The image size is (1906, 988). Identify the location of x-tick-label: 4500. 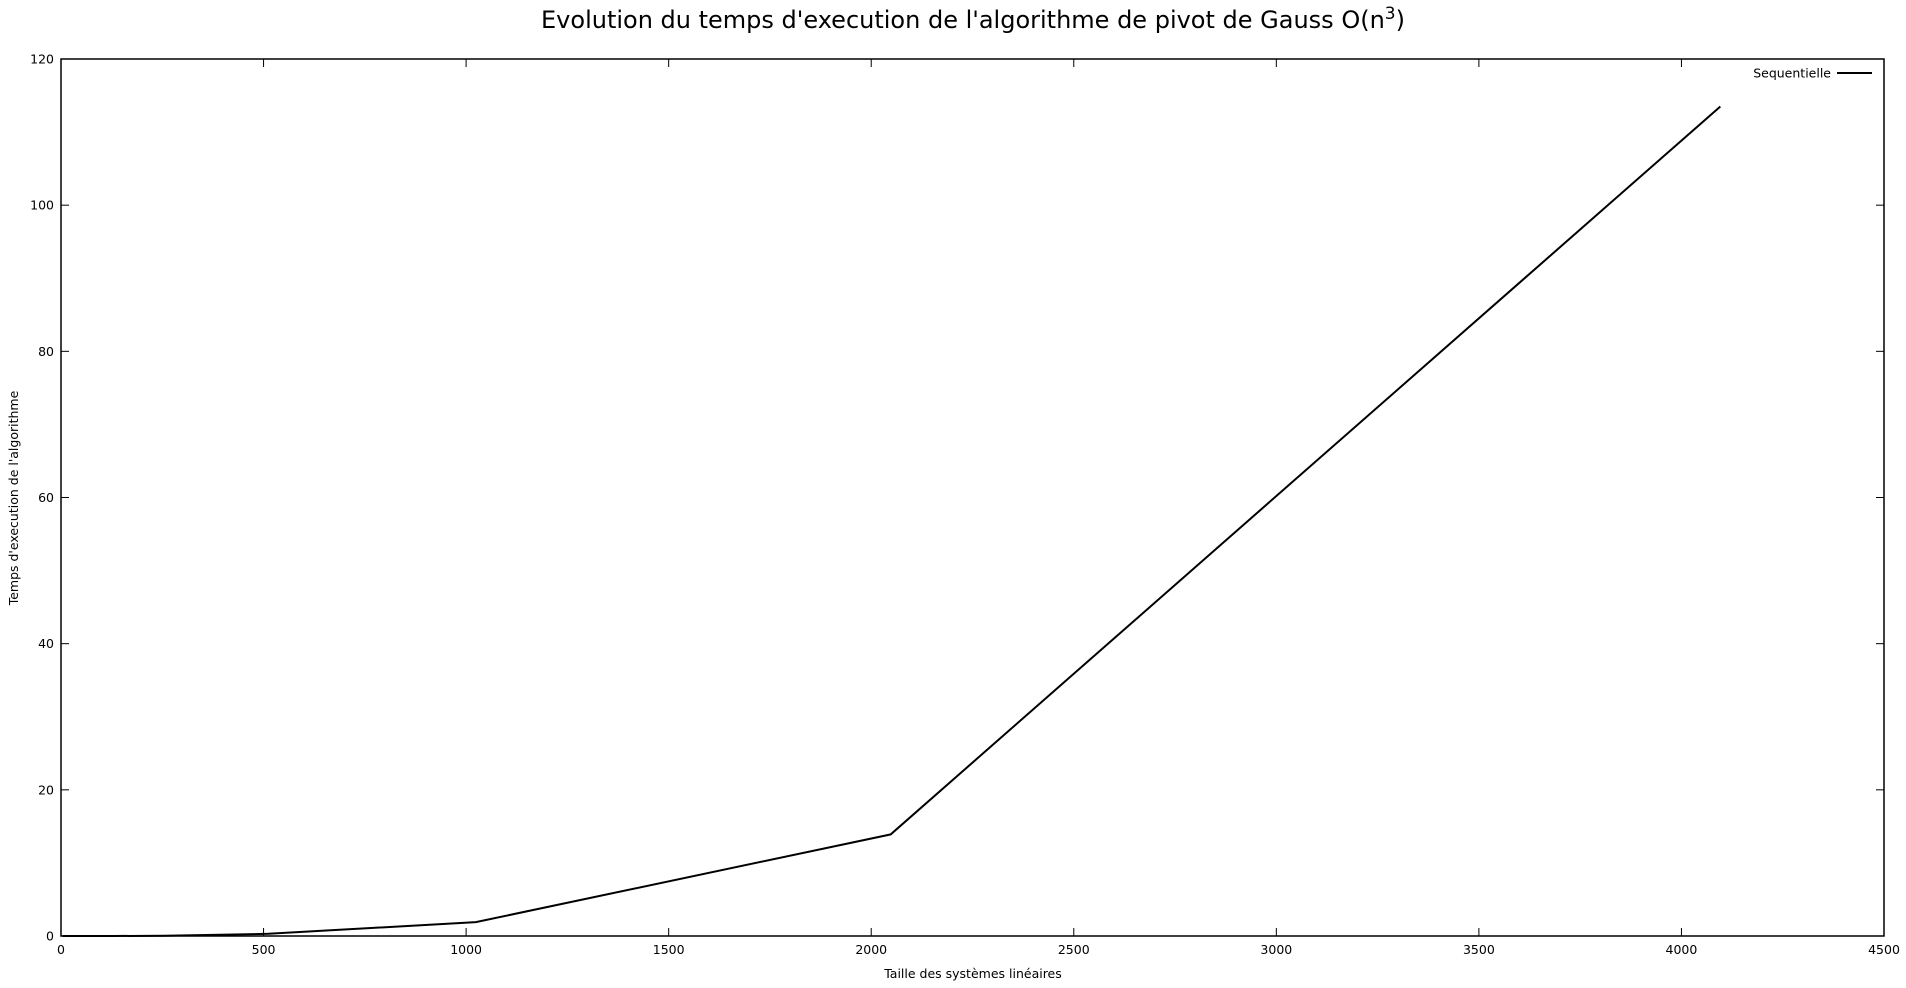
(1884, 949).